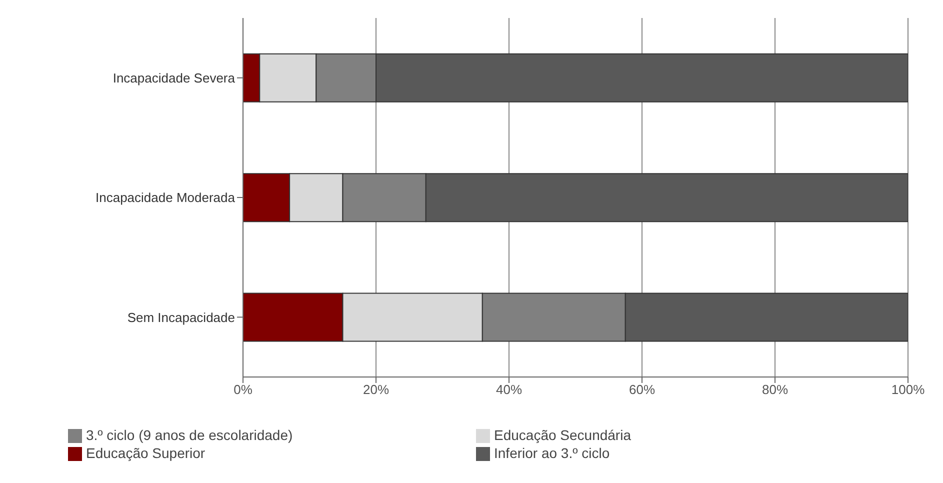  I want to click on x-tick-label: 40%, so click(509, 390).